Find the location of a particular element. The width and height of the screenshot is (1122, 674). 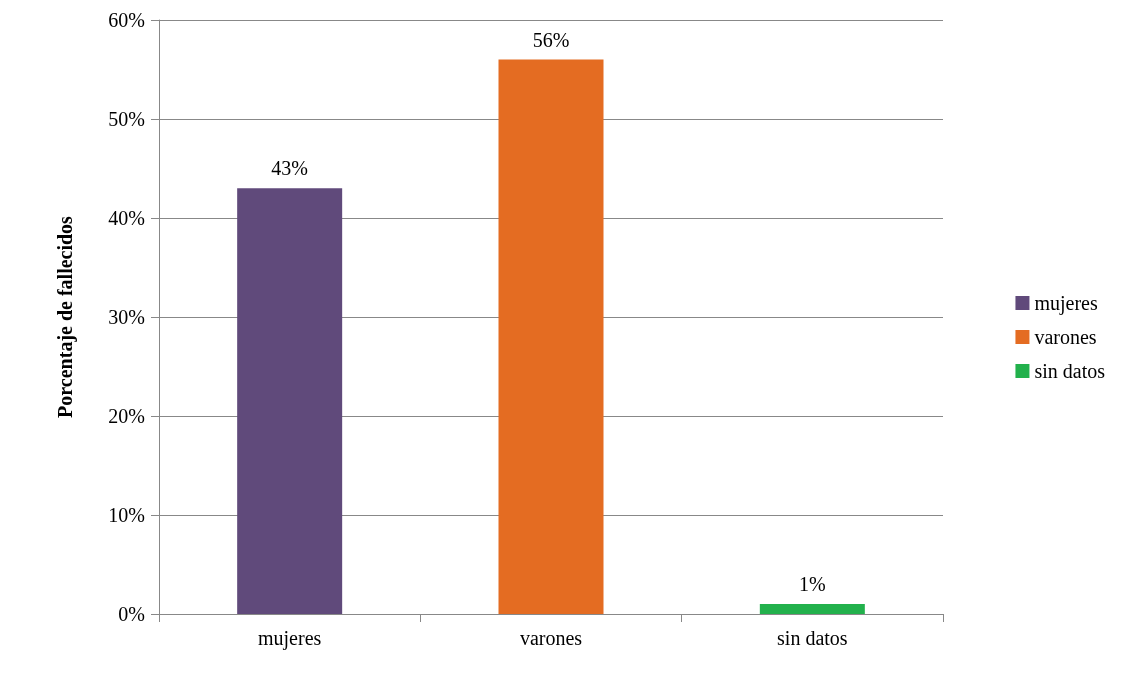

y-tick-label: 30% is located at coordinates (126, 317).